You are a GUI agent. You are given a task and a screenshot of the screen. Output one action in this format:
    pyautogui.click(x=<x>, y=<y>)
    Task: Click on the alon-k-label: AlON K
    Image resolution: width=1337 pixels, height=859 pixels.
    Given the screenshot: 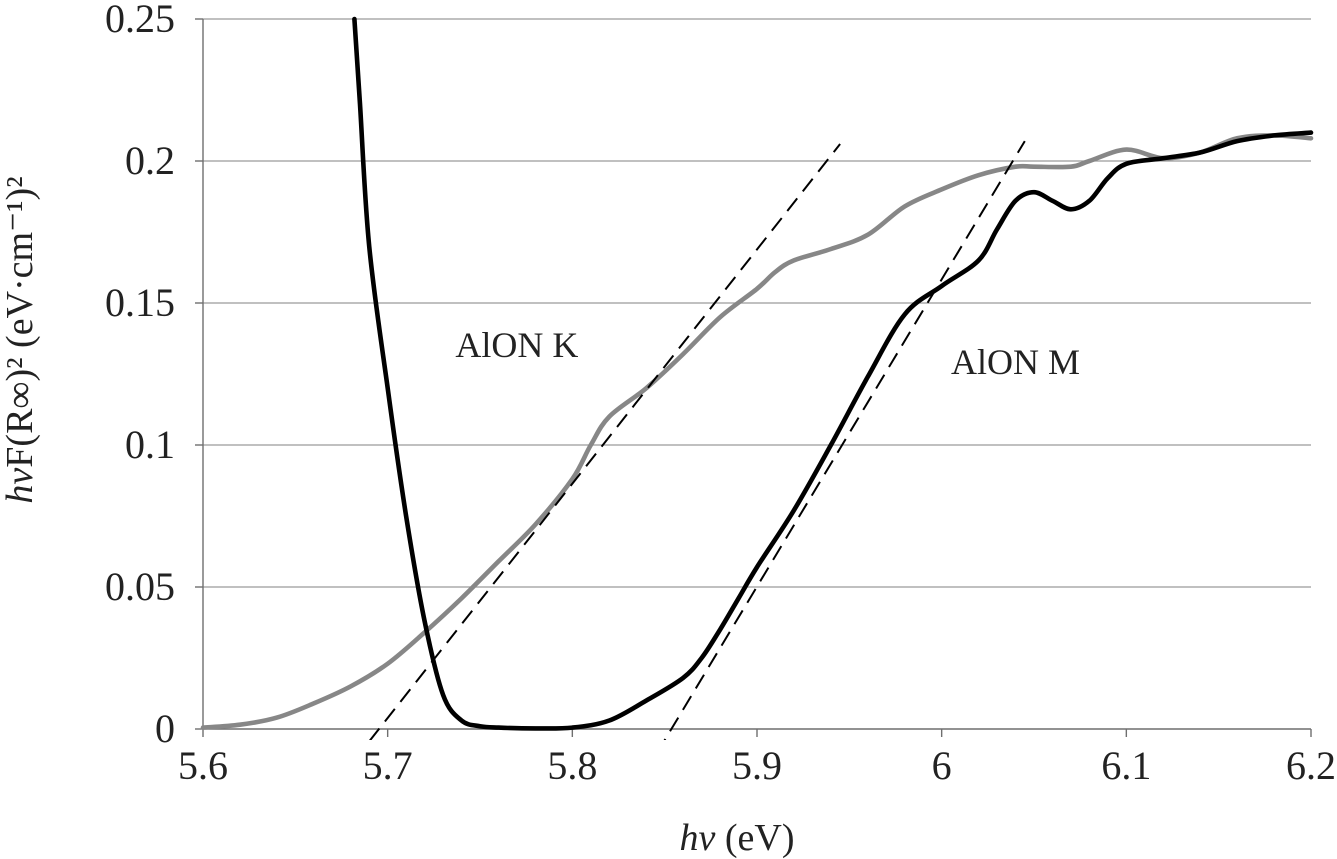 What is the action you would take?
    pyautogui.click(x=516, y=345)
    